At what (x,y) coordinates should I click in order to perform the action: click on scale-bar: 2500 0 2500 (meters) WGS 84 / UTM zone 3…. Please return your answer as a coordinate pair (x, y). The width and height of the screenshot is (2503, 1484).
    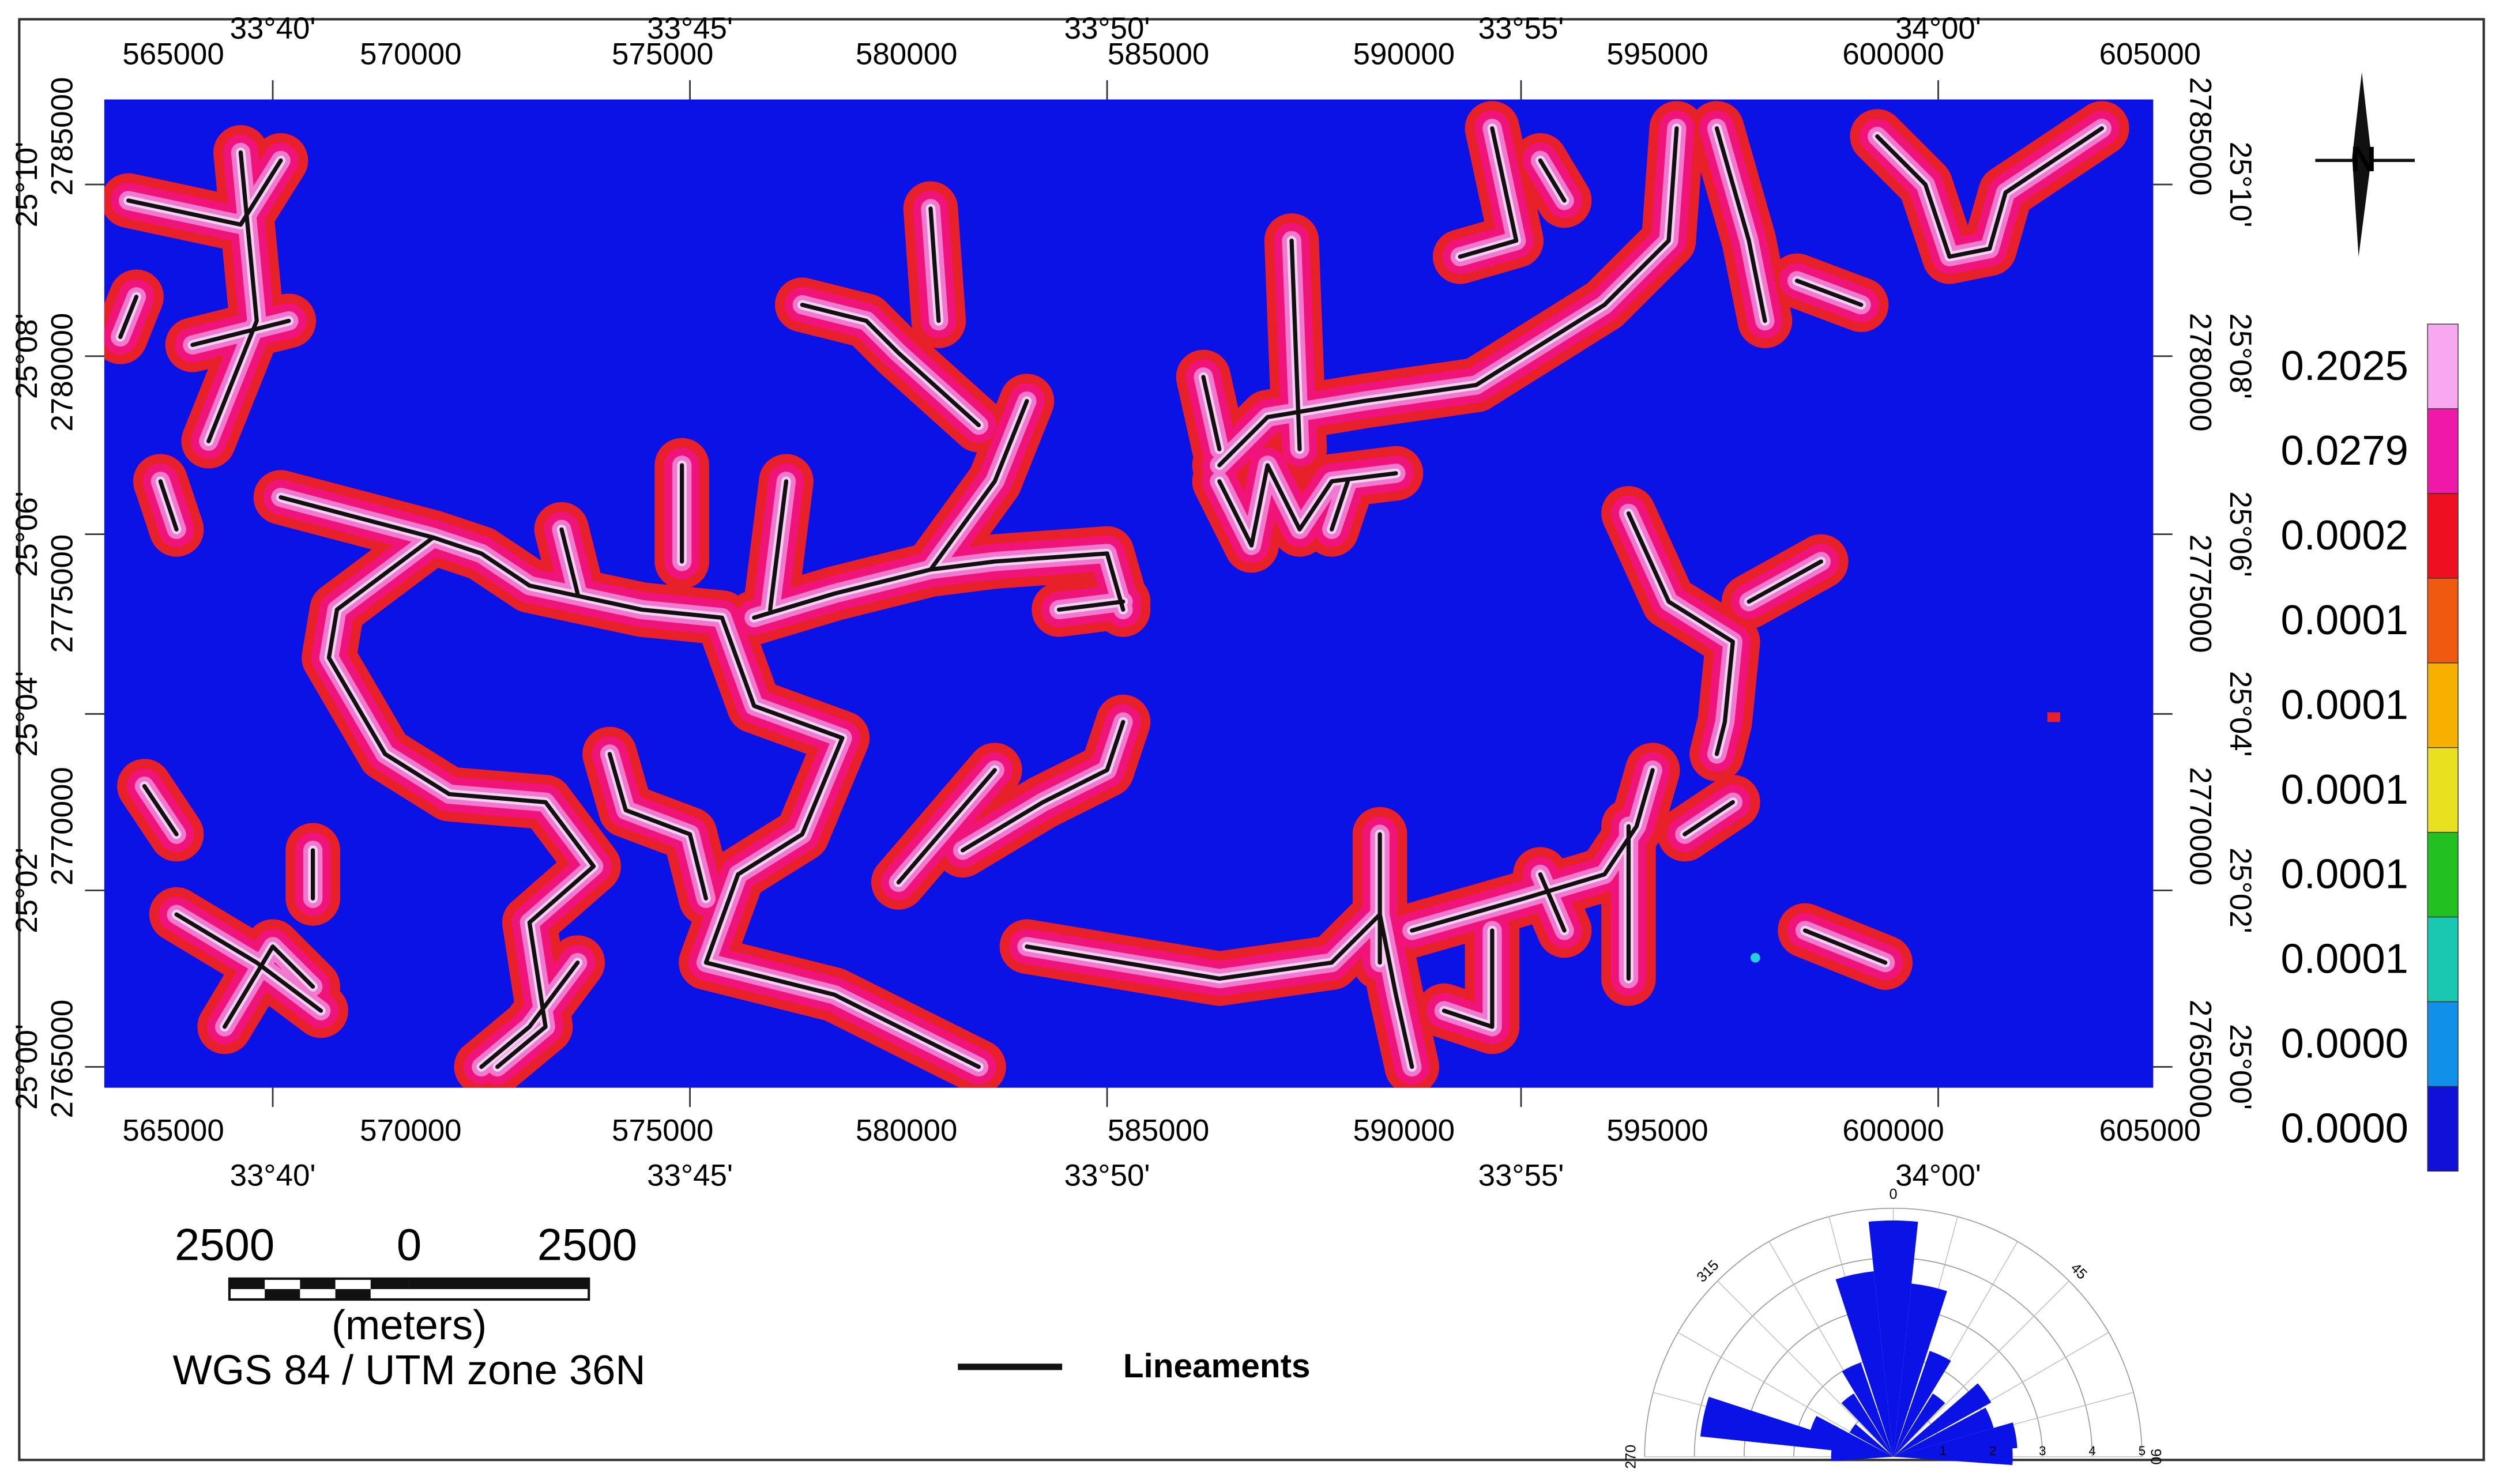
    Looking at the image, I should click on (409, 1306).